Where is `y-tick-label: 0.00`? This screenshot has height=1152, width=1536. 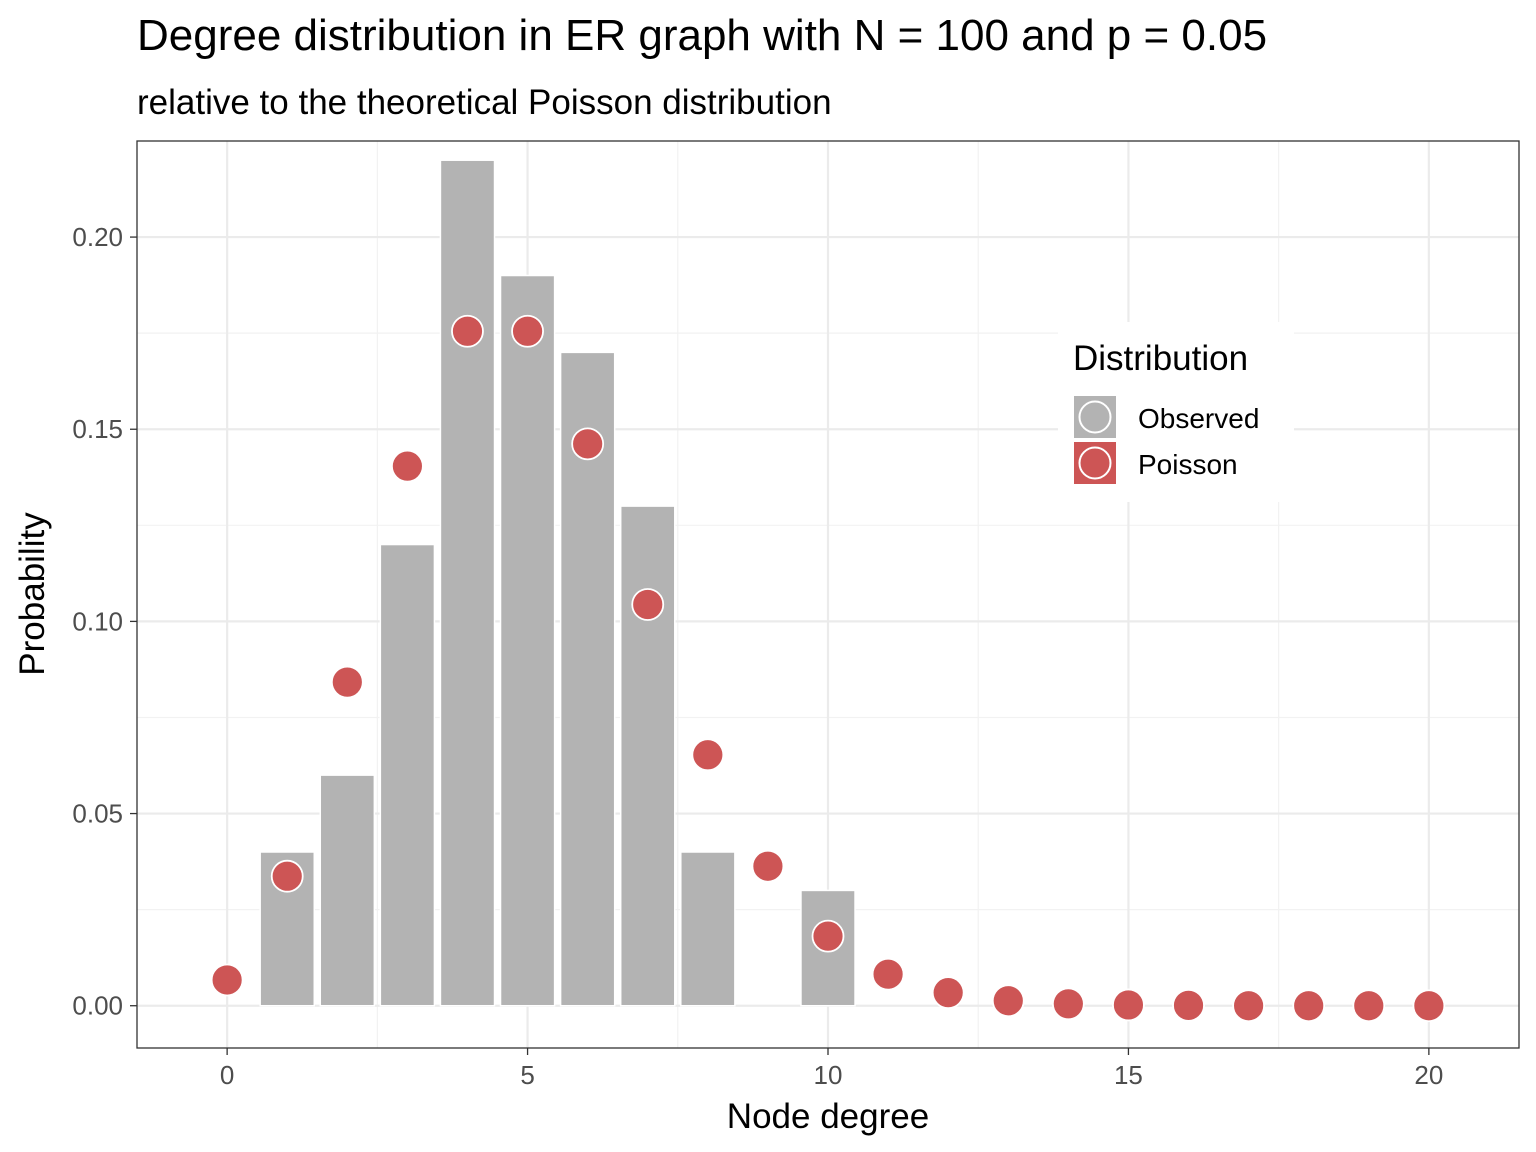 y-tick-label: 0.00 is located at coordinates (97, 1006).